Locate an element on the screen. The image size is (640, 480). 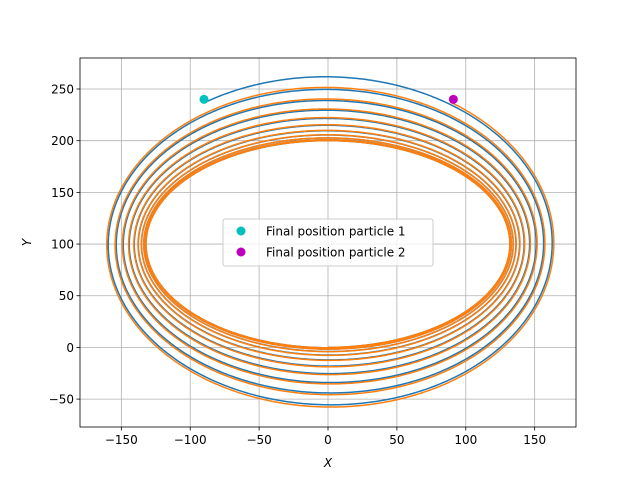
y-tick-label: 100 is located at coordinates (62, 245).